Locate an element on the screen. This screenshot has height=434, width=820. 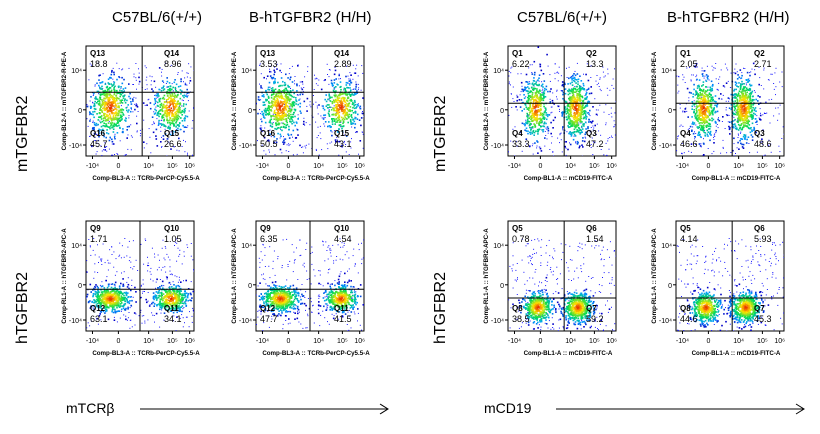
row-label-bottom-right: hTGFBR2 is located at coordinates (440, 307).